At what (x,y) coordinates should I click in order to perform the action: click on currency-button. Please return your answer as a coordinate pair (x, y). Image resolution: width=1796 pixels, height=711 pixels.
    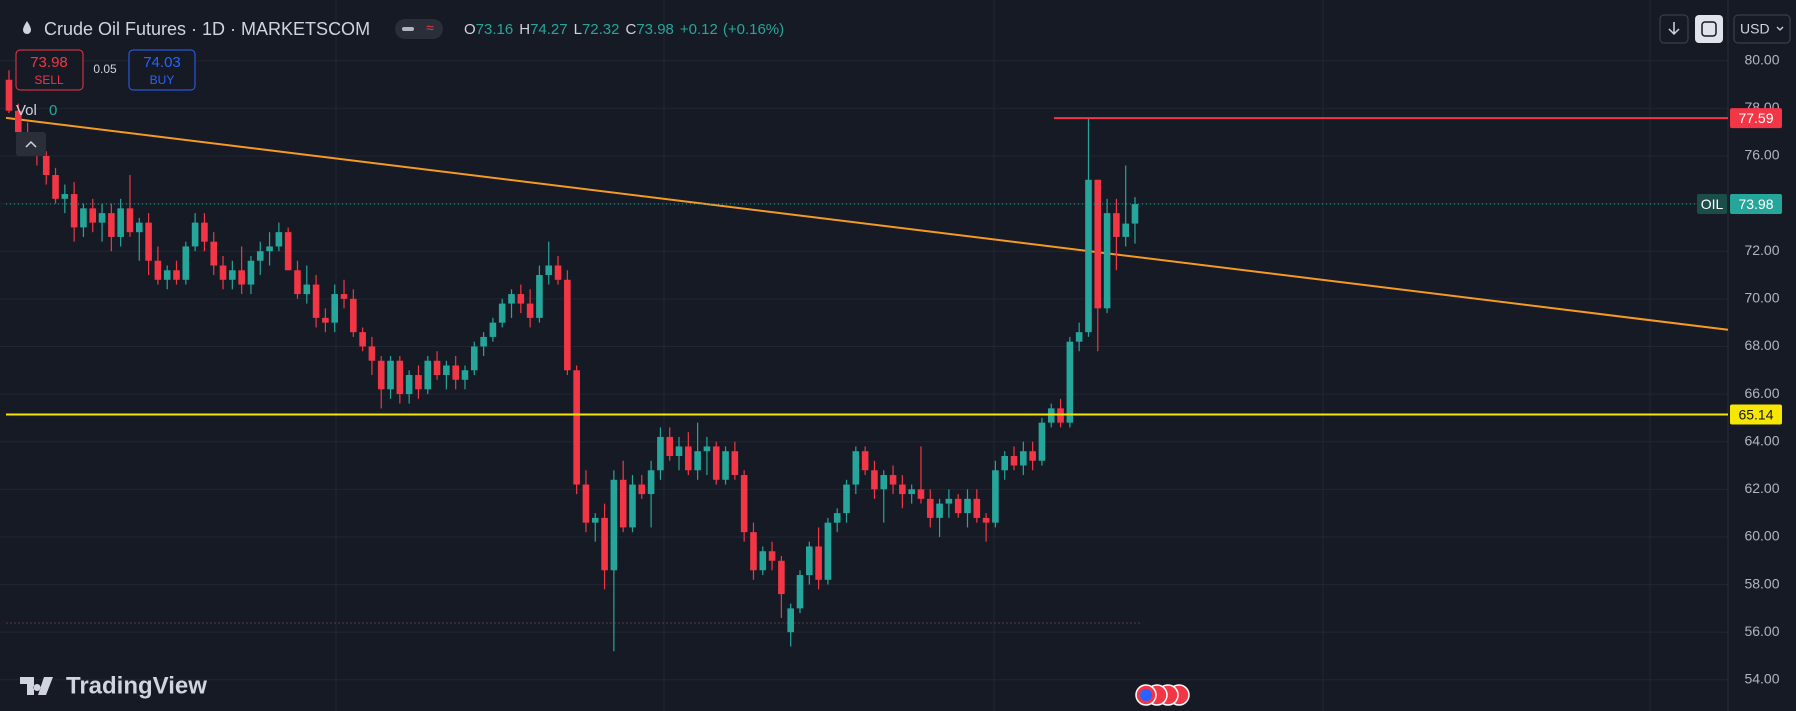
    Looking at the image, I should click on (1762, 29).